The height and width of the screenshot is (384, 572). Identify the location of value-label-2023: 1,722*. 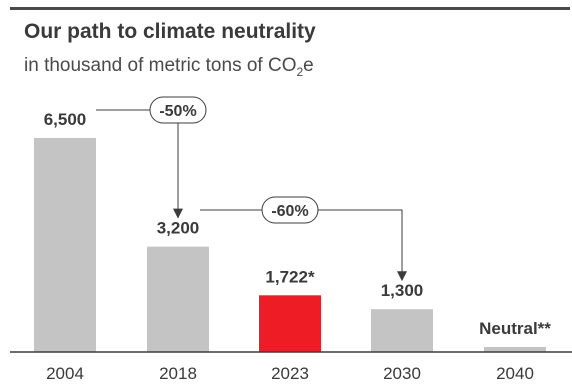
(290, 276).